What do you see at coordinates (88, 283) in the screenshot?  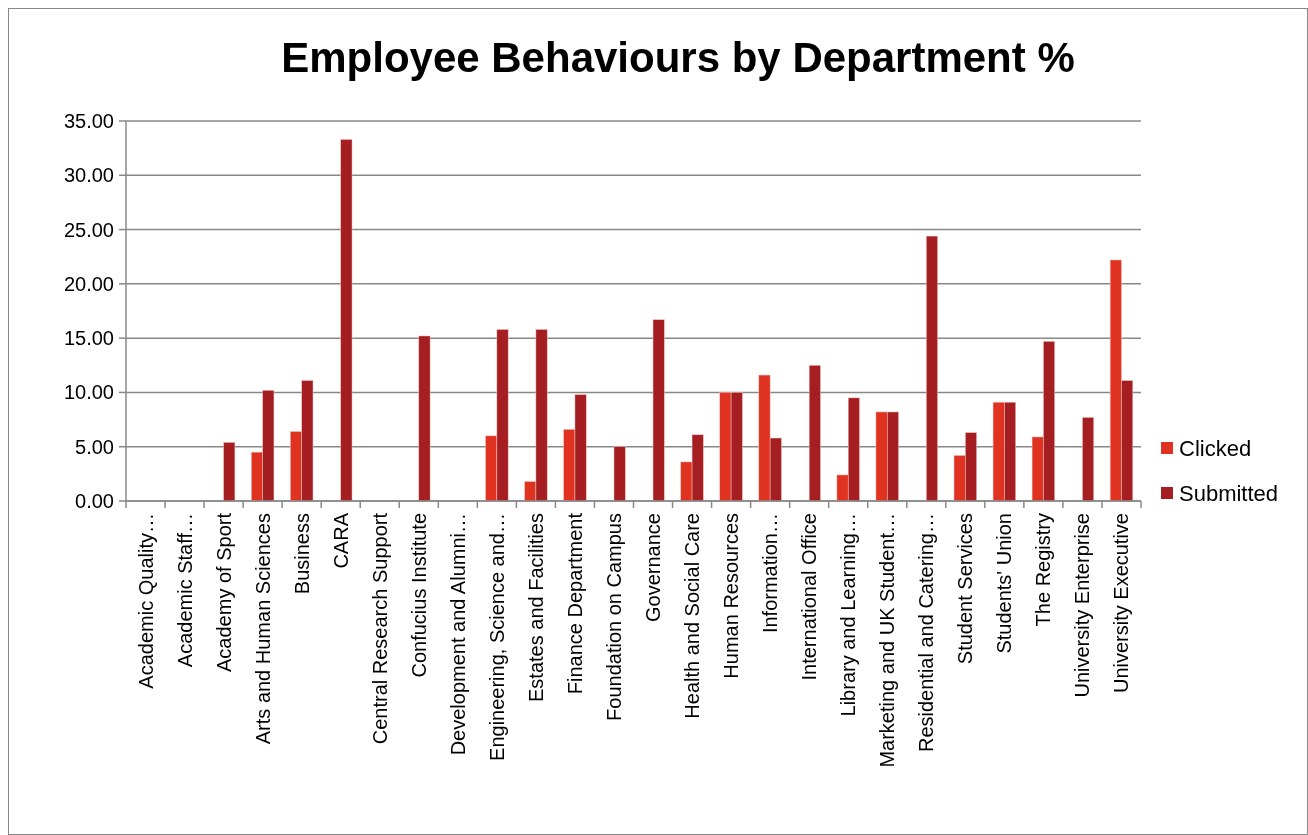 I see `y-tick-label: 20.00` at bounding box center [88, 283].